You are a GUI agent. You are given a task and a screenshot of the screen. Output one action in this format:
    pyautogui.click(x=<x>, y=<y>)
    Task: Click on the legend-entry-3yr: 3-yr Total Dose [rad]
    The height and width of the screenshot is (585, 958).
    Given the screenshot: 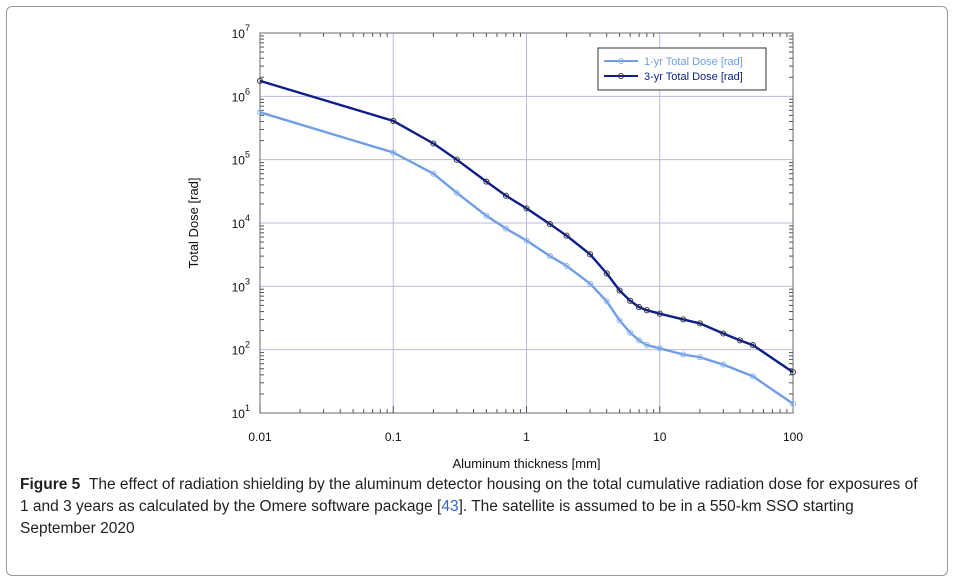 What is the action you would take?
    pyautogui.click(x=693, y=77)
    